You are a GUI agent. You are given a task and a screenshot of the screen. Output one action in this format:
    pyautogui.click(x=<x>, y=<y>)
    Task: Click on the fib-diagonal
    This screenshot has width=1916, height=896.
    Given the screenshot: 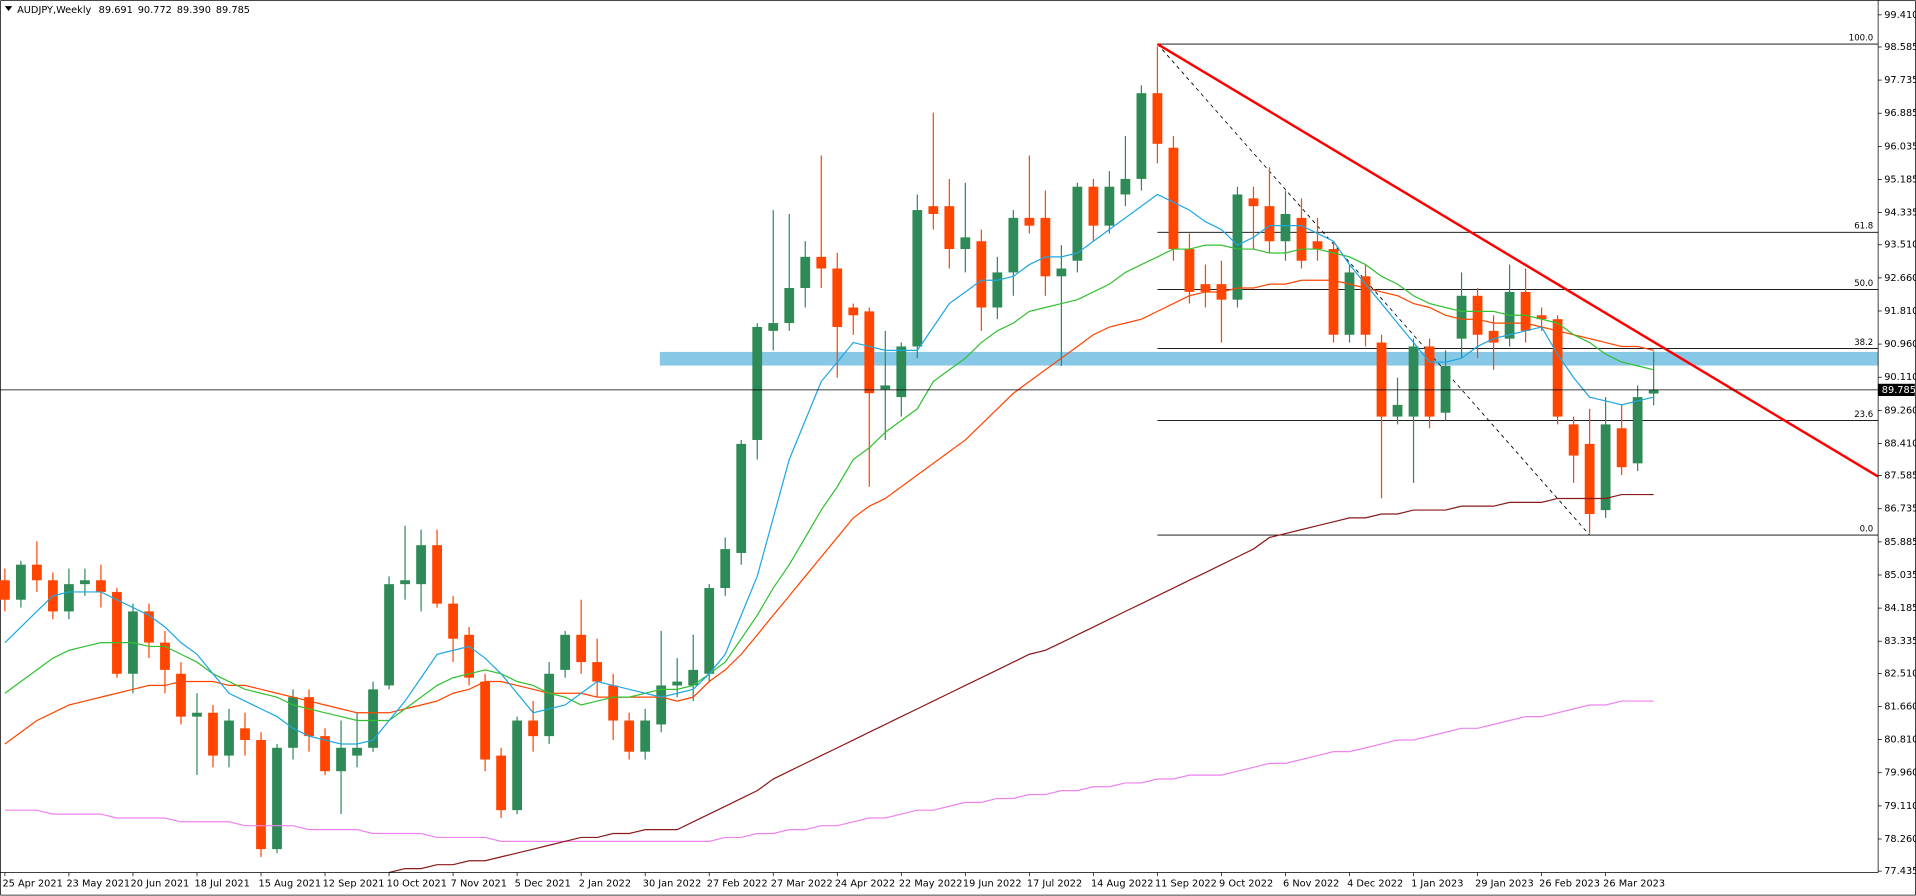 What is the action you would take?
    pyautogui.click(x=1373, y=289)
    